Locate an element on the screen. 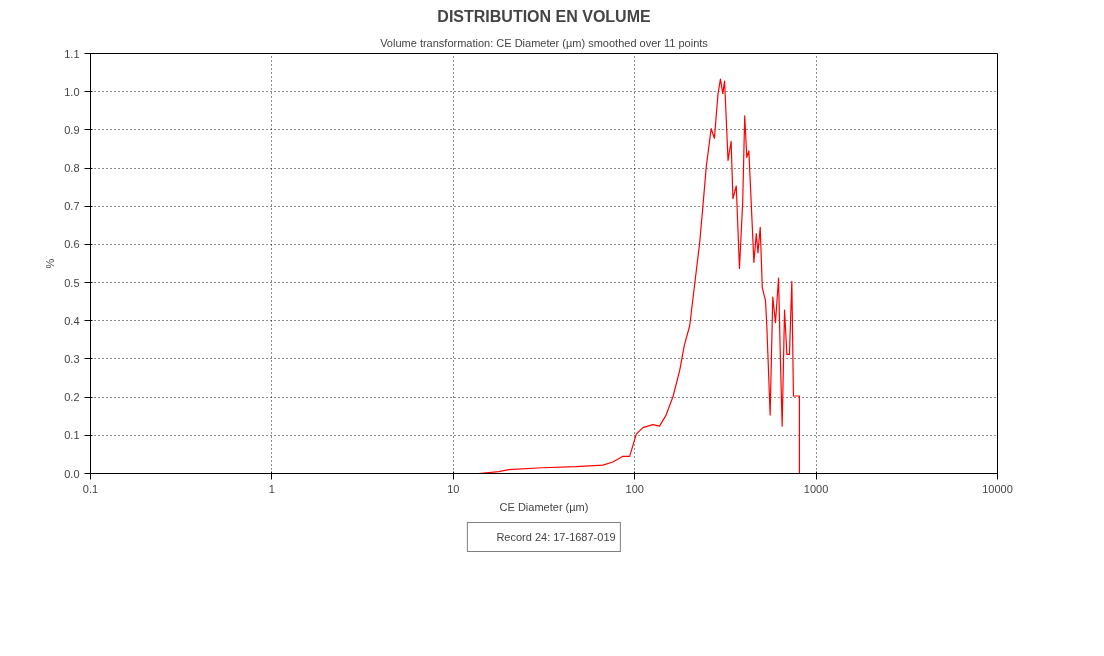 The height and width of the screenshot is (656, 1104). y-tick-label: 0.4 is located at coordinates (72, 320).